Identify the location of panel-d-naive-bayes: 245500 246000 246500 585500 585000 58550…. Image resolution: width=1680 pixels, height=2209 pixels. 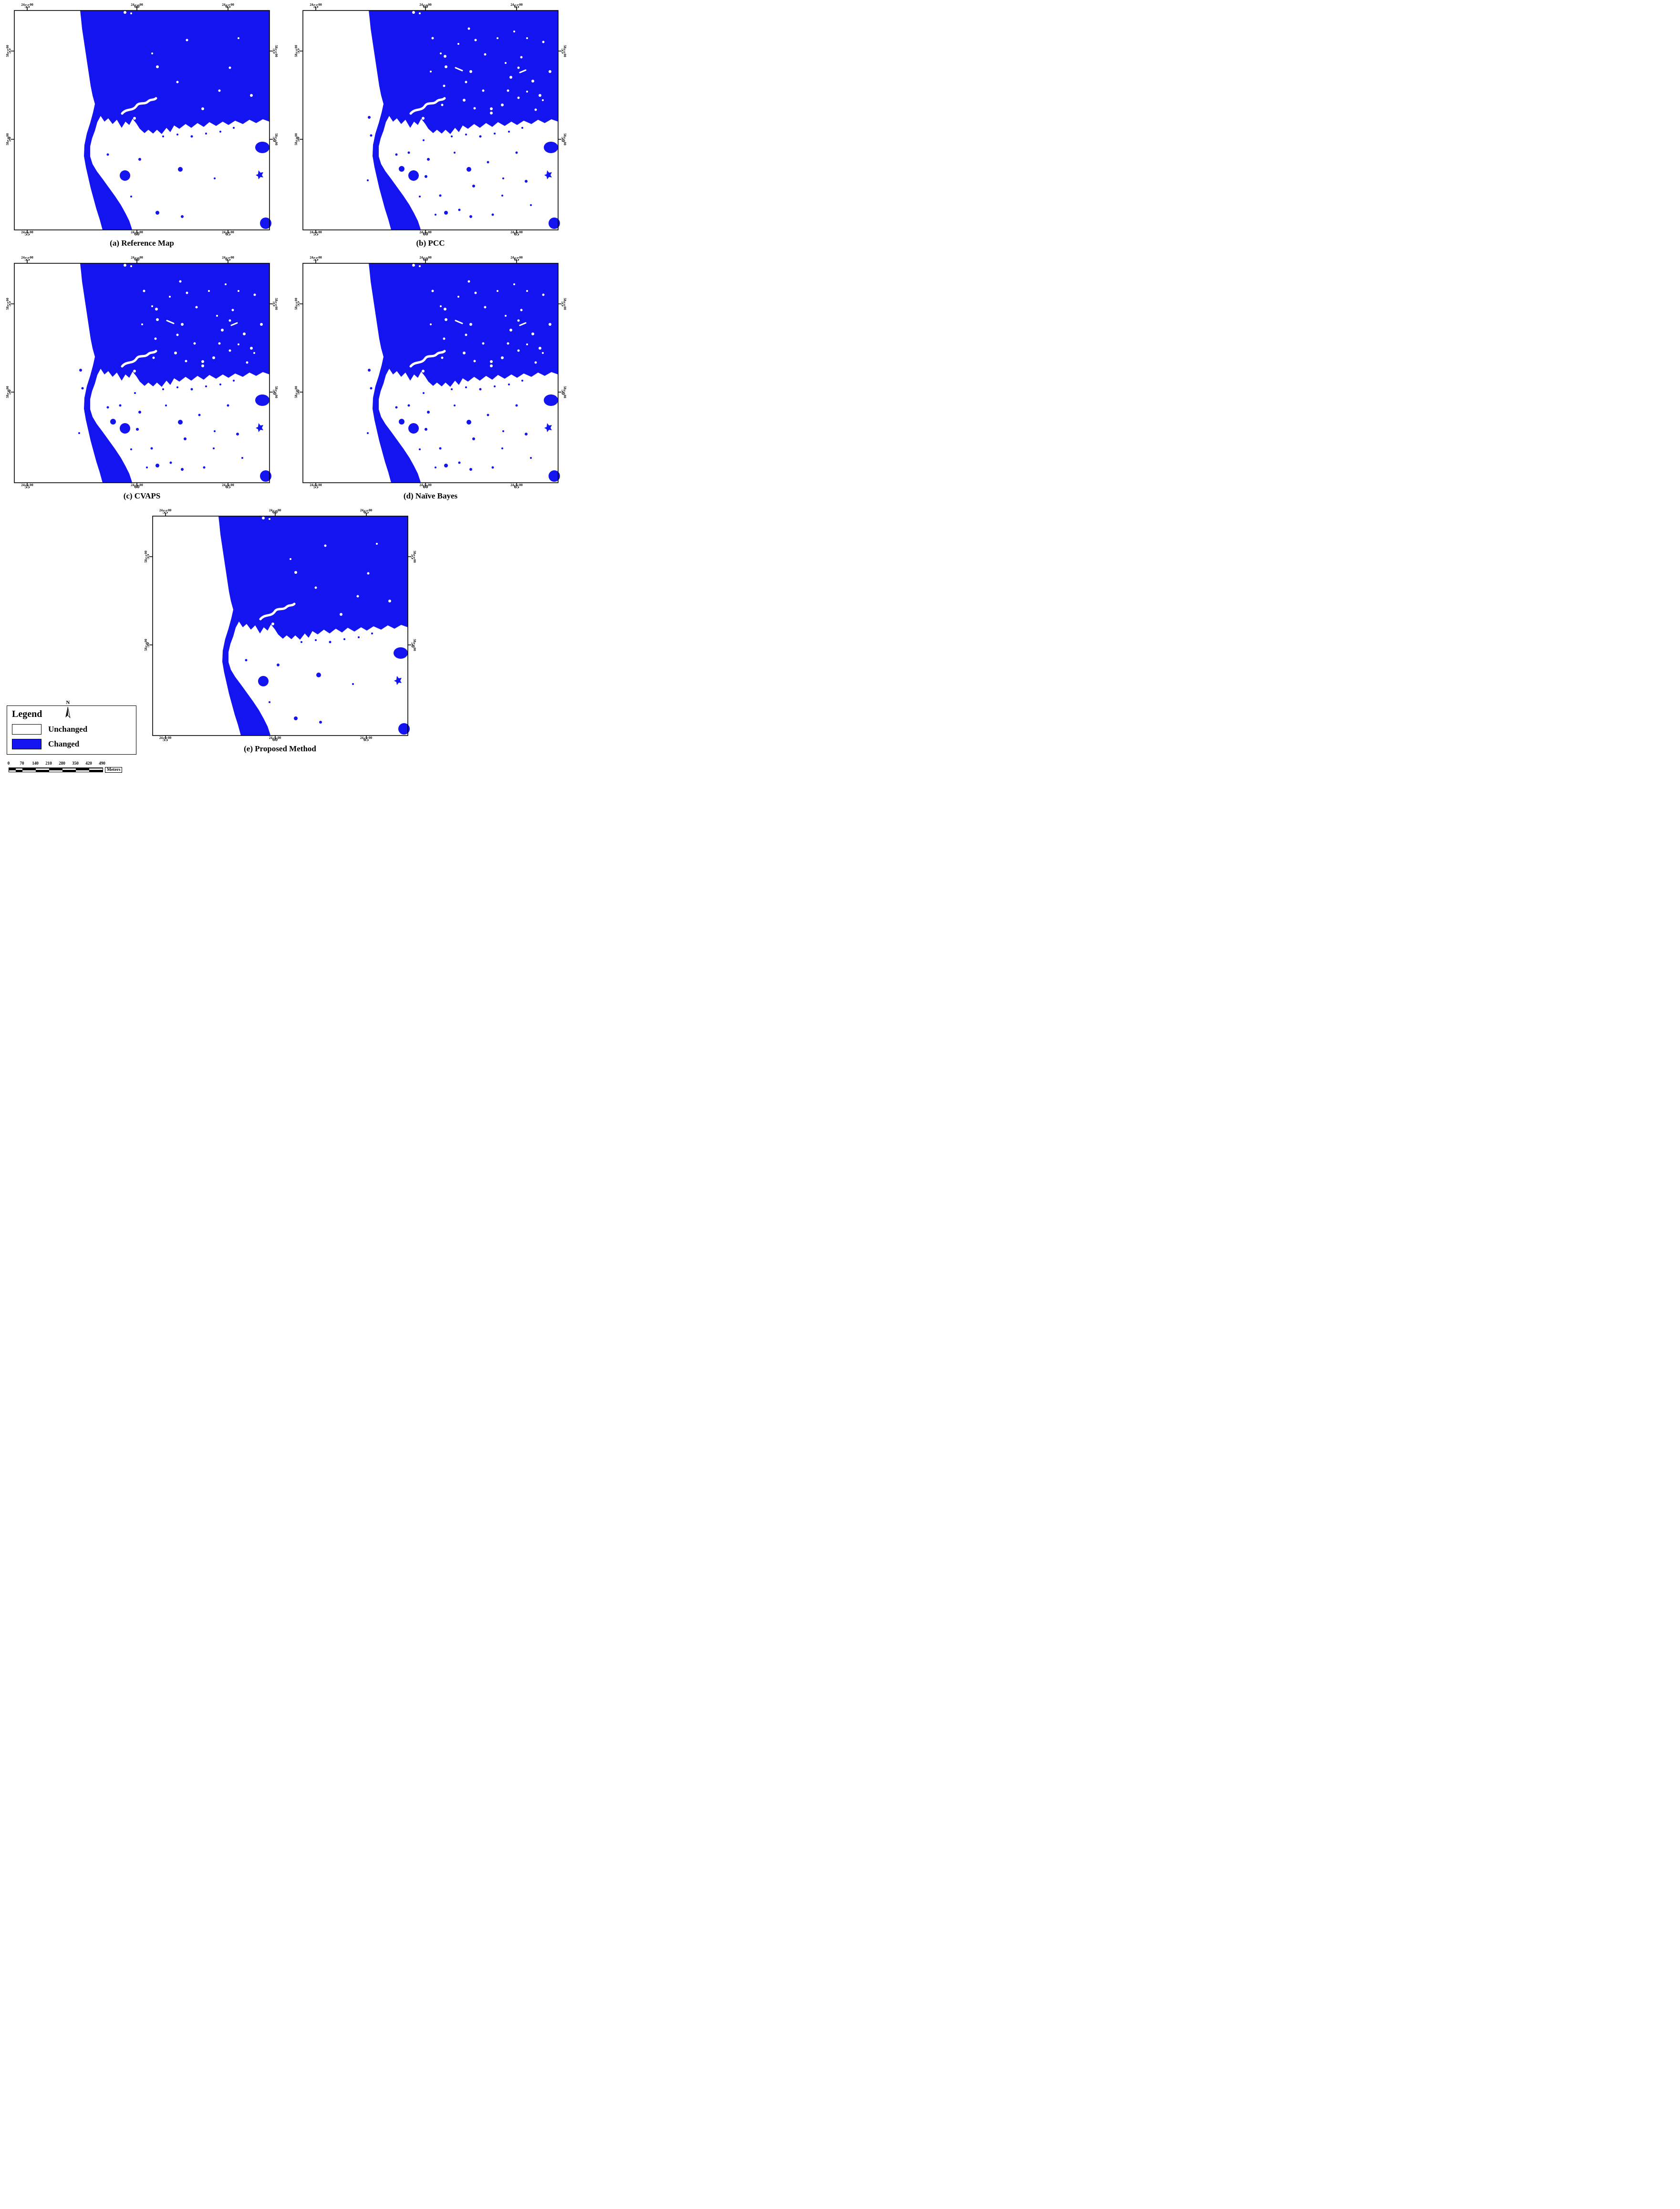
(430, 380).